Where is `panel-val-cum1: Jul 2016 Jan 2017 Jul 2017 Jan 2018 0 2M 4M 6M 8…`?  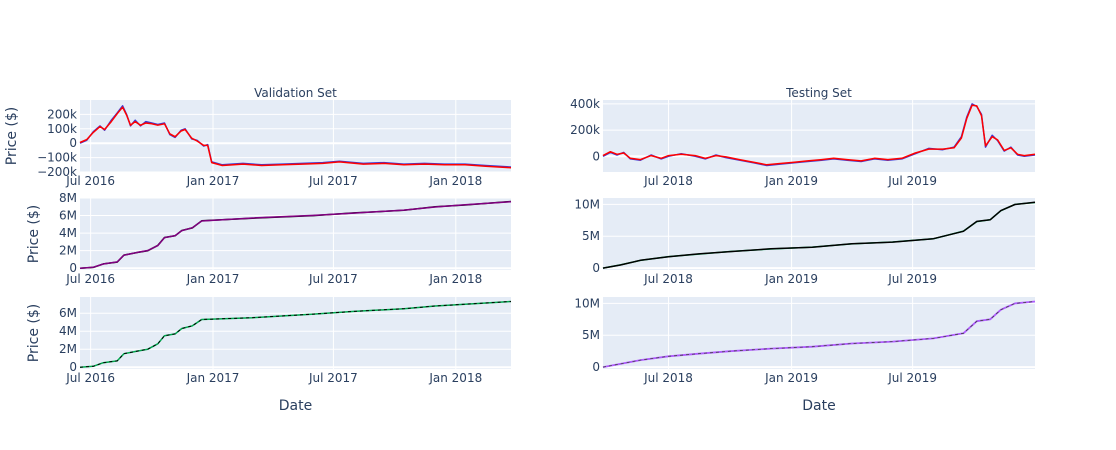
panel-val-cum1: Jul 2016 Jan 2017 Jul 2017 Jan 2018 0 2M 4M 6M 8… is located at coordinates (269, 238).